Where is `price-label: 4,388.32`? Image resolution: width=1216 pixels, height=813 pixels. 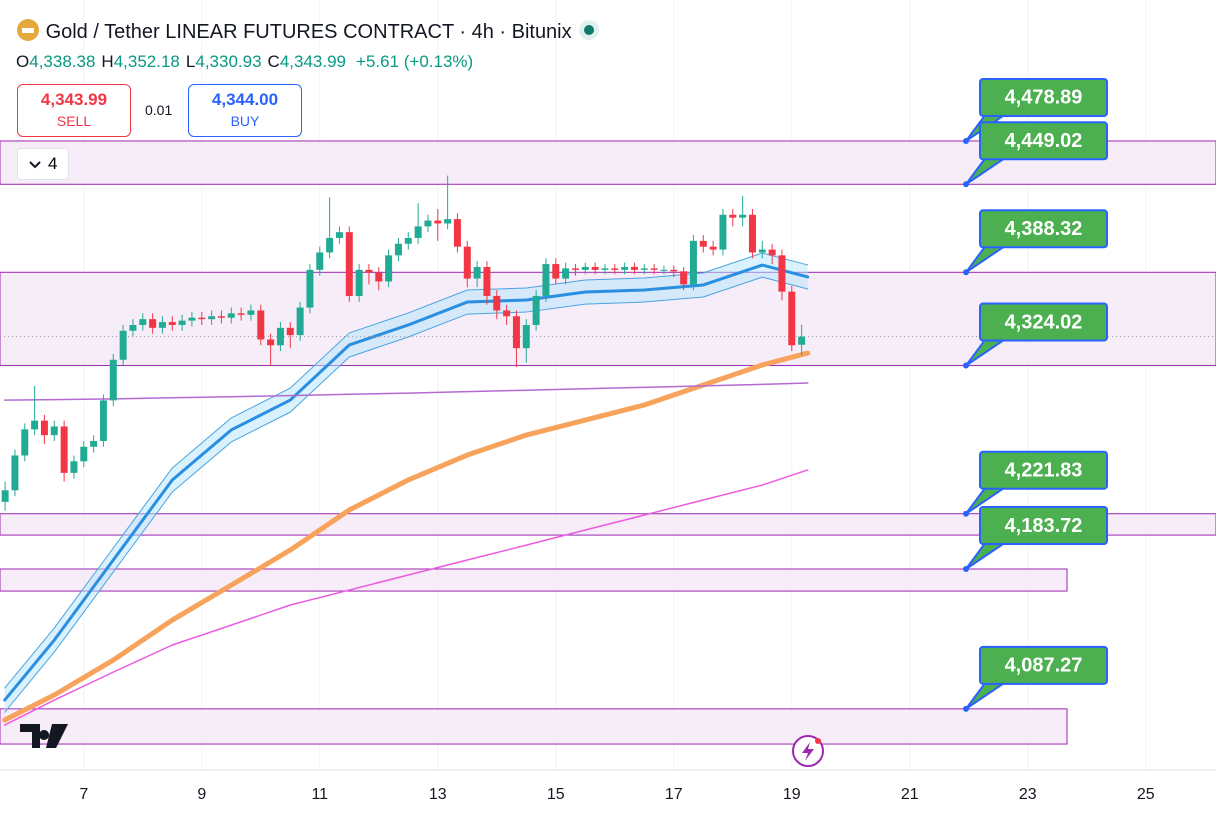 price-label: 4,388.32 is located at coordinates (1044, 229).